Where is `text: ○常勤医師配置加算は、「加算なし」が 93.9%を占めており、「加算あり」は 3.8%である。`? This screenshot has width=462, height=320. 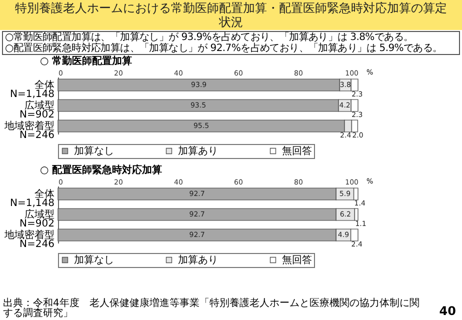 text: ○常勤医師配置加算は、「加算なし」が 93.9%を占めており、「加算あり」は 3.8%である。 is located at coordinates (209, 37).